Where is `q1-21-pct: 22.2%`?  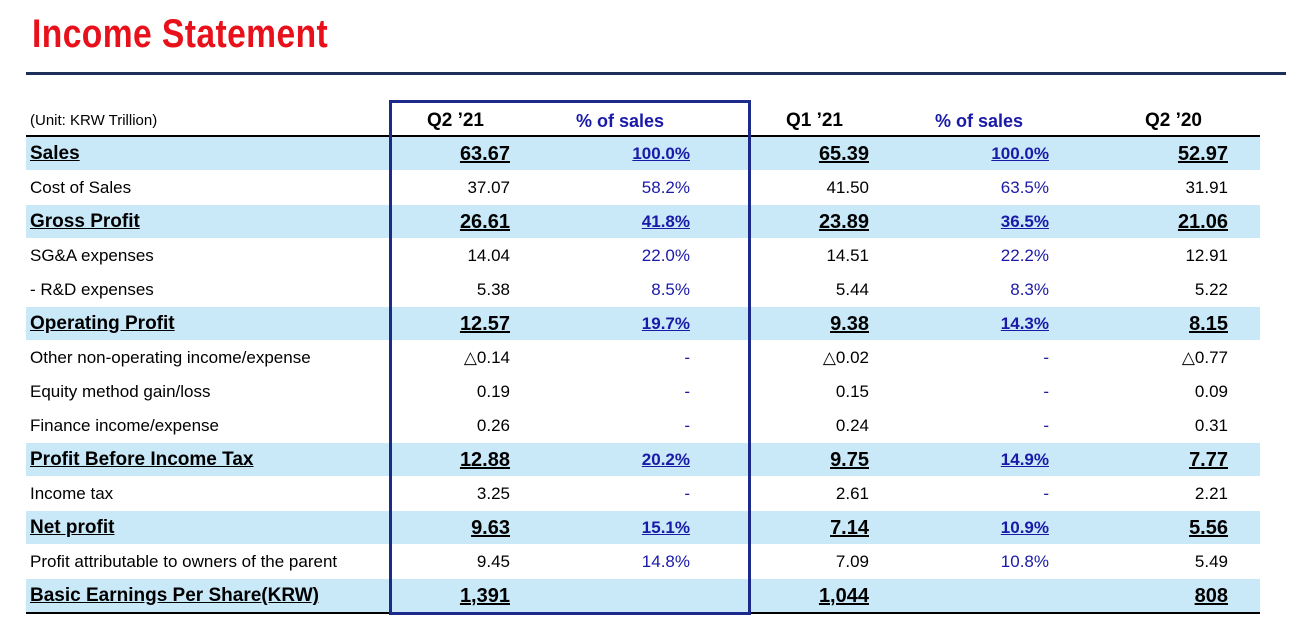 q1-21-pct: 22.2% is located at coordinates (1024, 255).